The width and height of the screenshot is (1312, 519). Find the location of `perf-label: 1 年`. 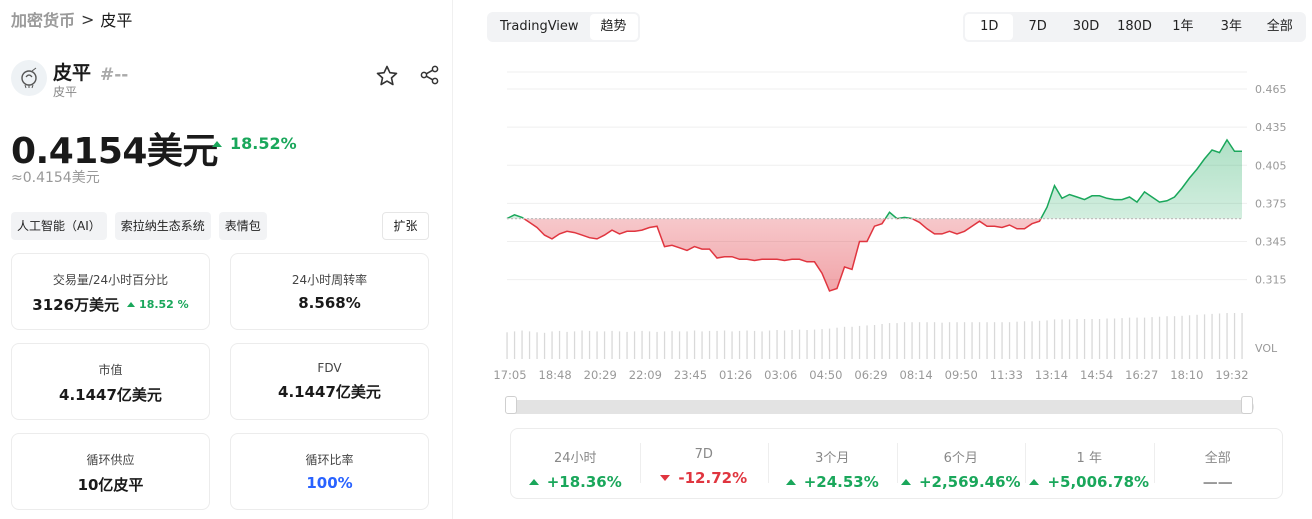

perf-label: 1 年 is located at coordinates (1089, 458).